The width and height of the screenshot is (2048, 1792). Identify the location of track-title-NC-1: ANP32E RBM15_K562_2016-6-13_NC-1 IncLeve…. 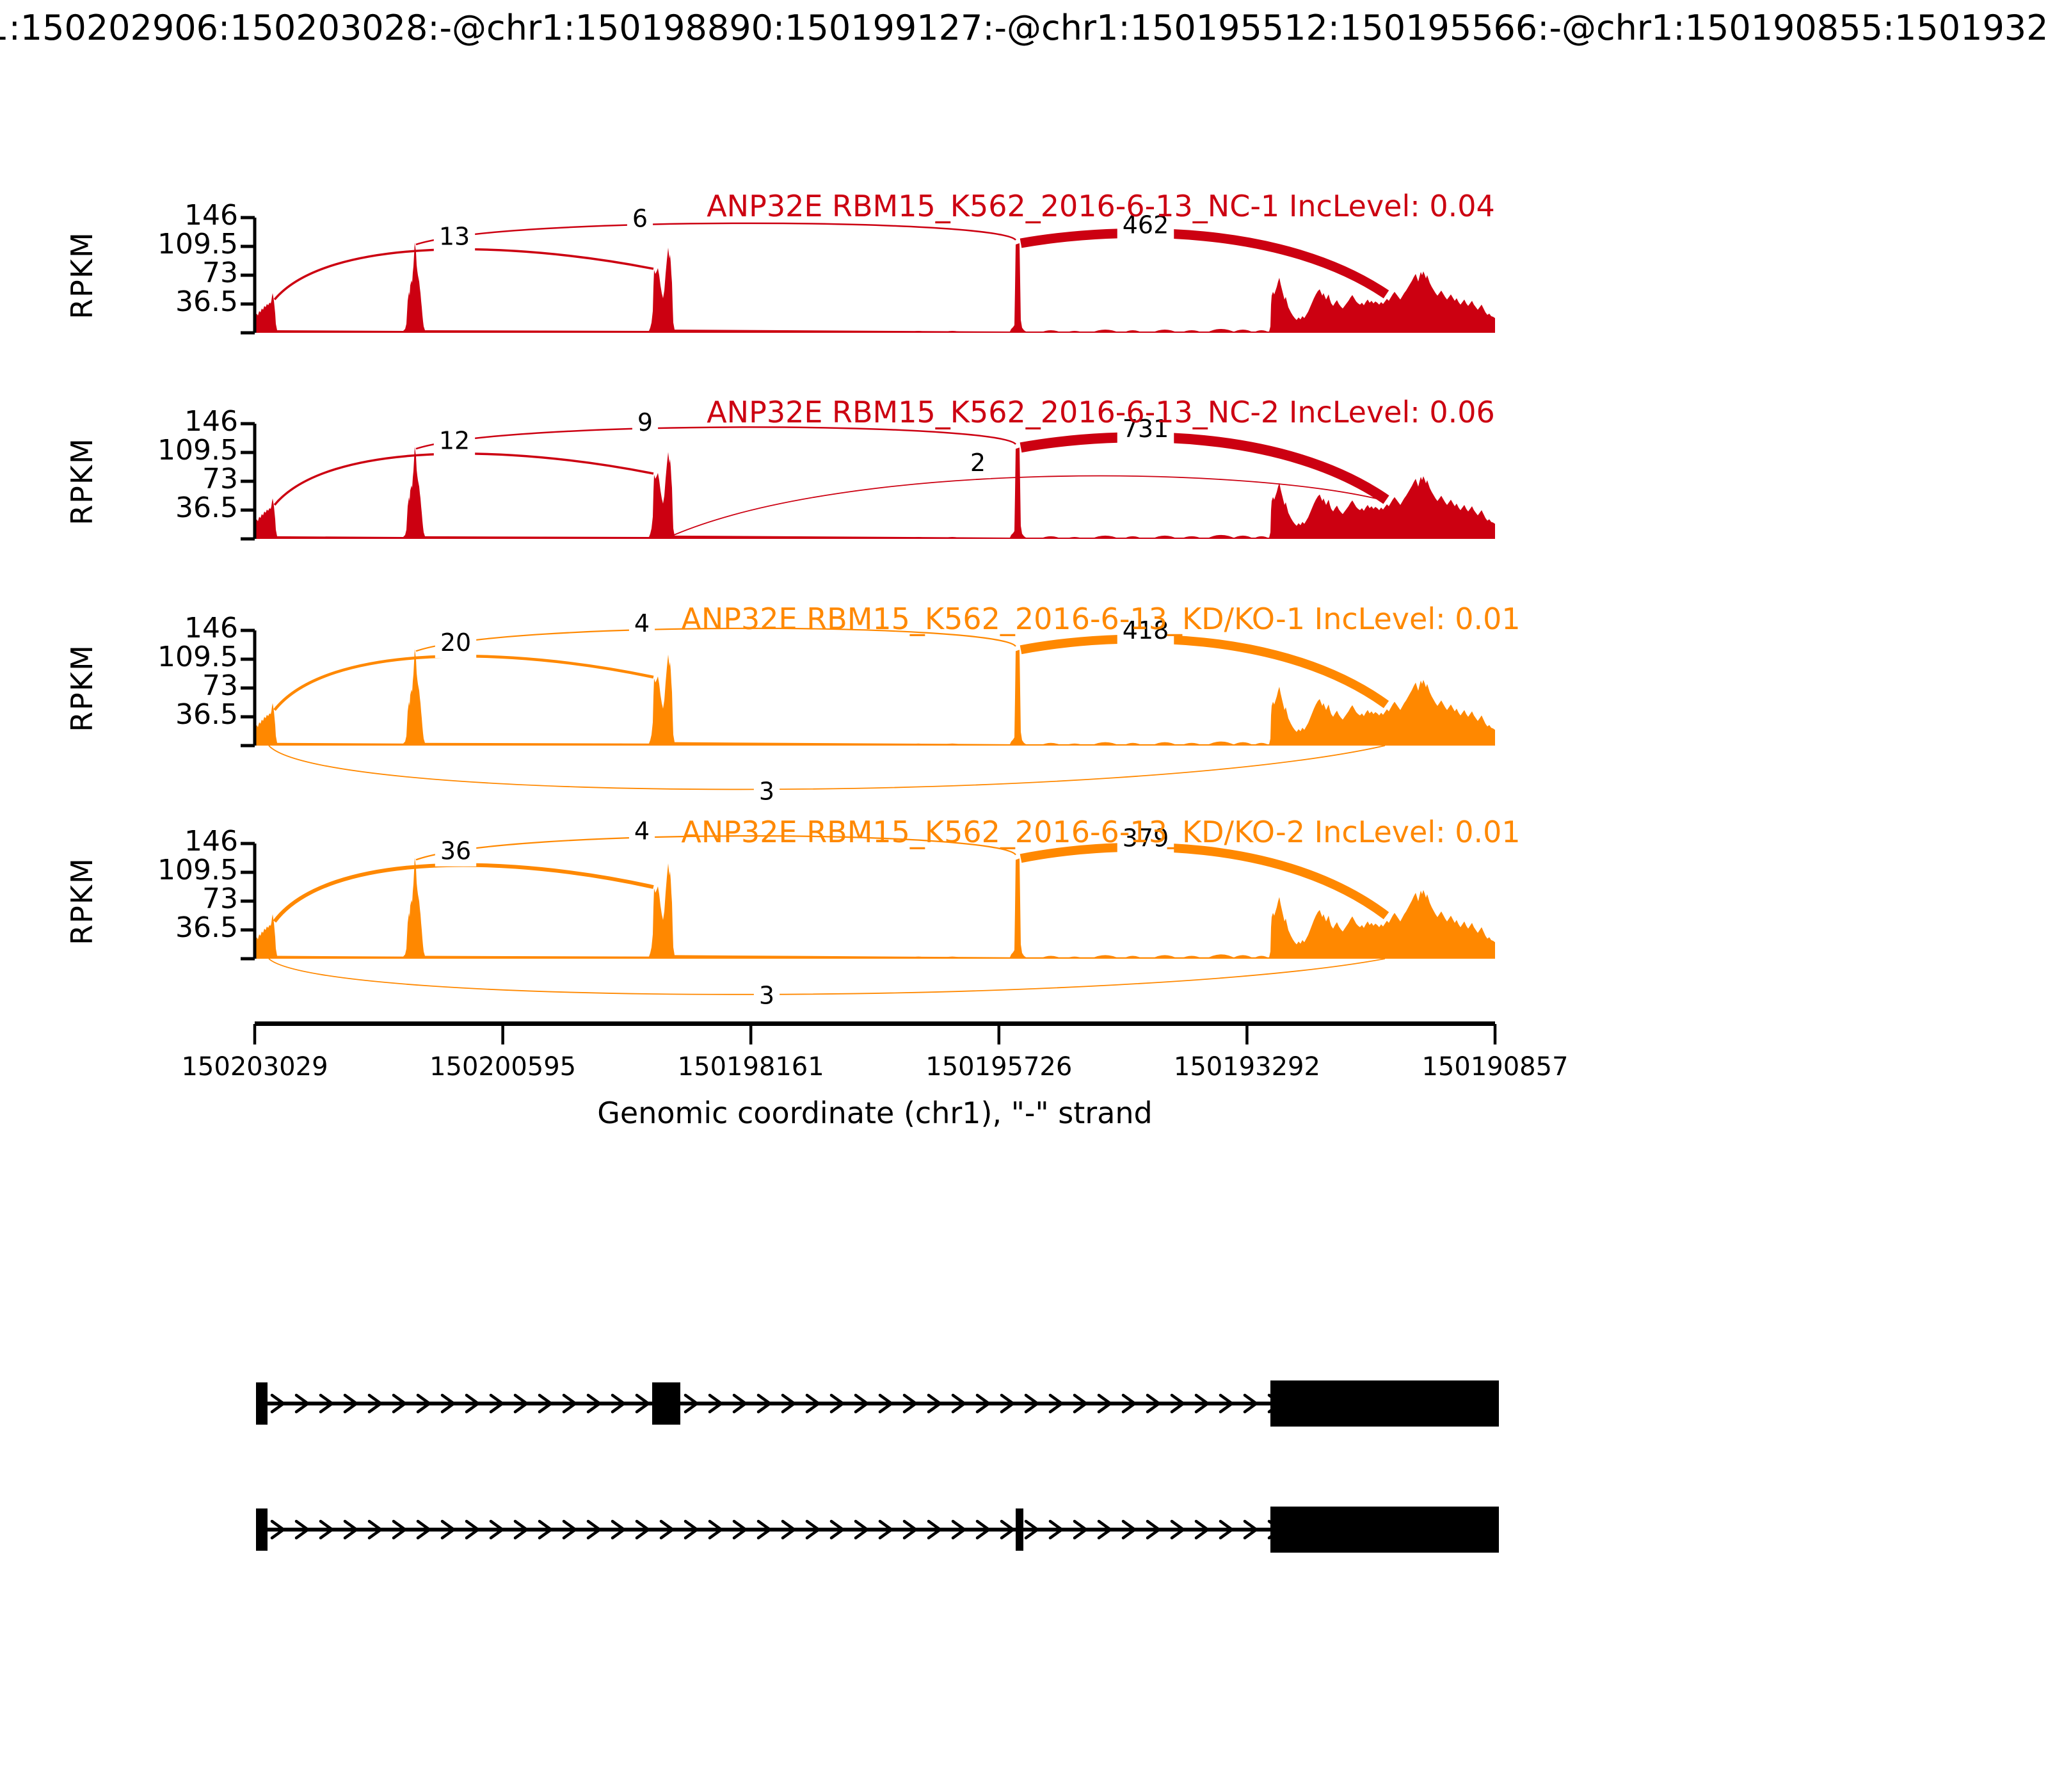
(1101, 206).